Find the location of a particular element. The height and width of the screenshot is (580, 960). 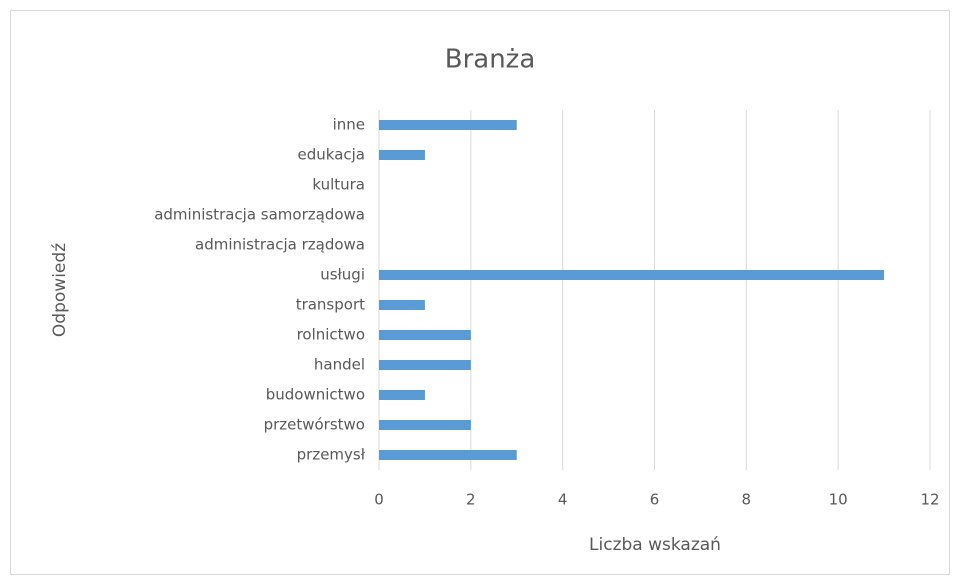

y-tick-label: handel is located at coordinates (339, 365).